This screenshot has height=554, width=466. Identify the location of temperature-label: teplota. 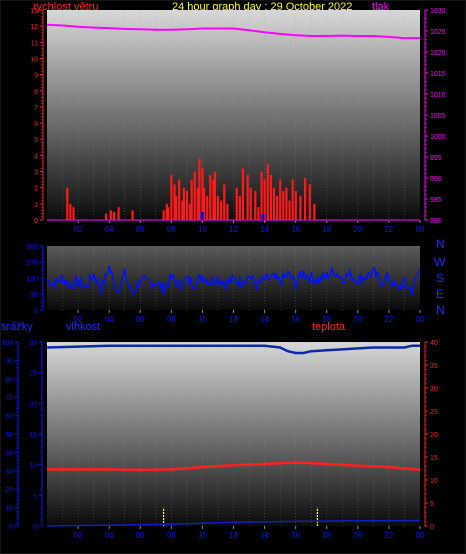
(329, 327).